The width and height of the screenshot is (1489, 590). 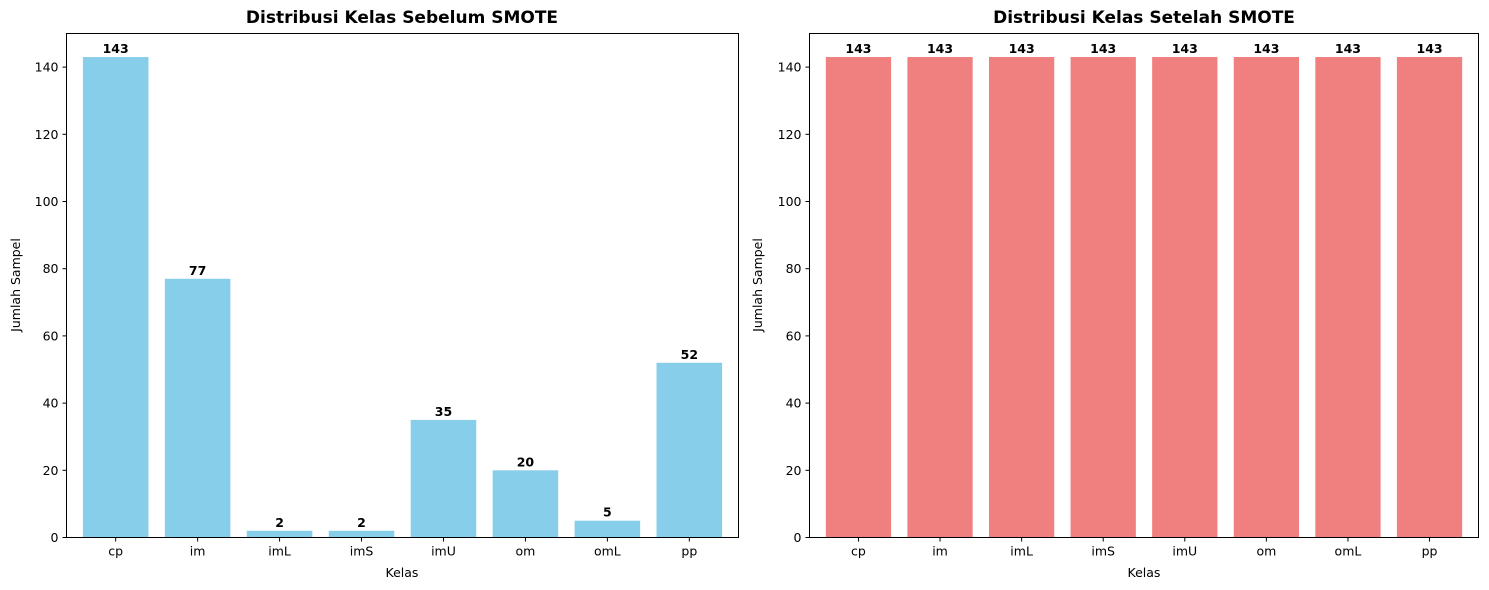 I want to click on data-label-imS: 2, so click(x=361, y=522).